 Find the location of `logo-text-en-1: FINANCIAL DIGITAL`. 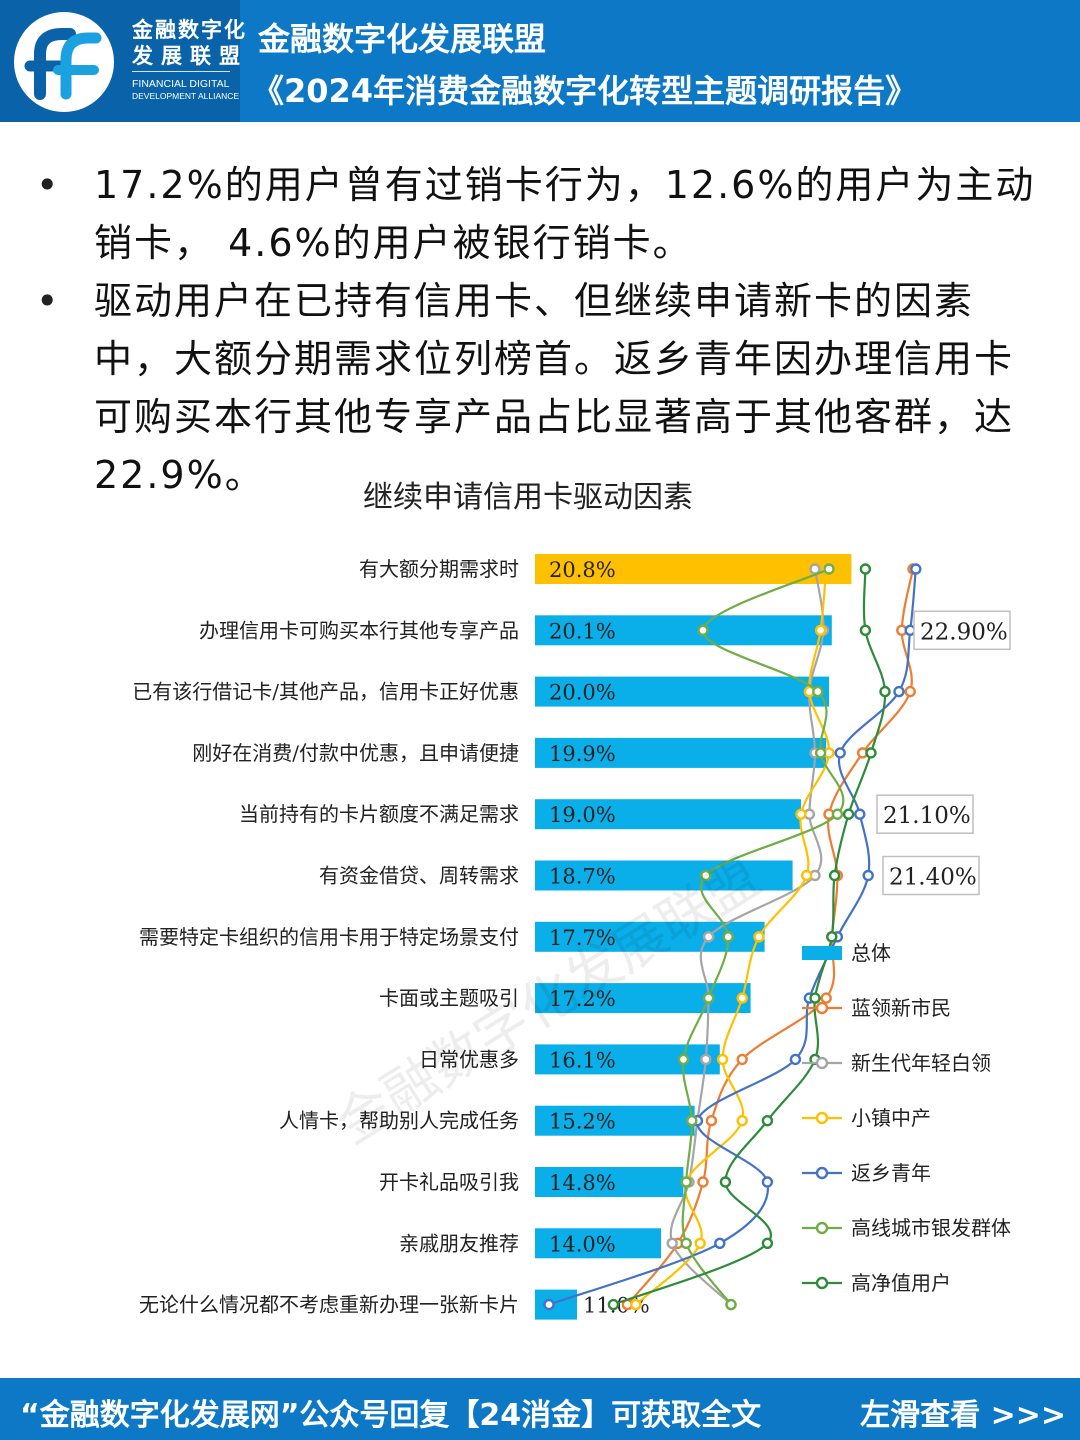

logo-text-en-1: FINANCIAL DIGITAL is located at coordinates (181, 84).